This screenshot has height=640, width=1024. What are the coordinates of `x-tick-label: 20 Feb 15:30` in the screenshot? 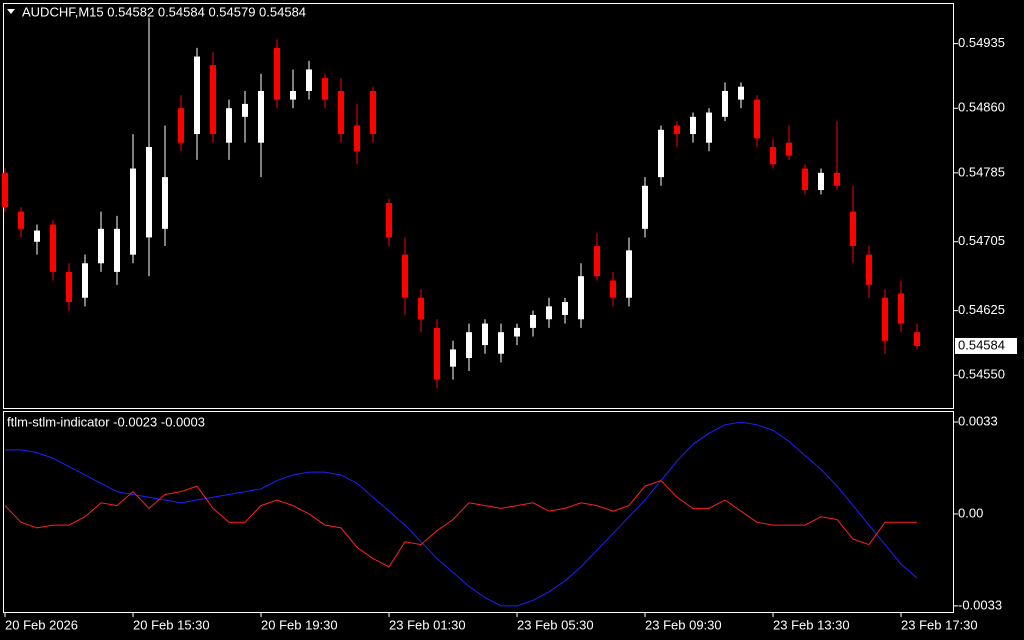 It's located at (171, 624).